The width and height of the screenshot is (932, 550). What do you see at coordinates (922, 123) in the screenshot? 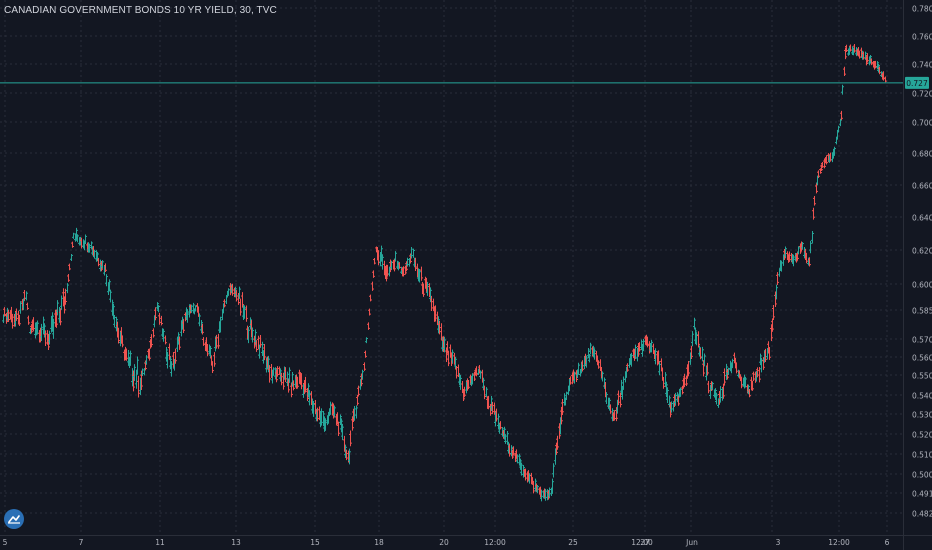
I see `y-tick-label: 0.700` at bounding box center [922, 123].